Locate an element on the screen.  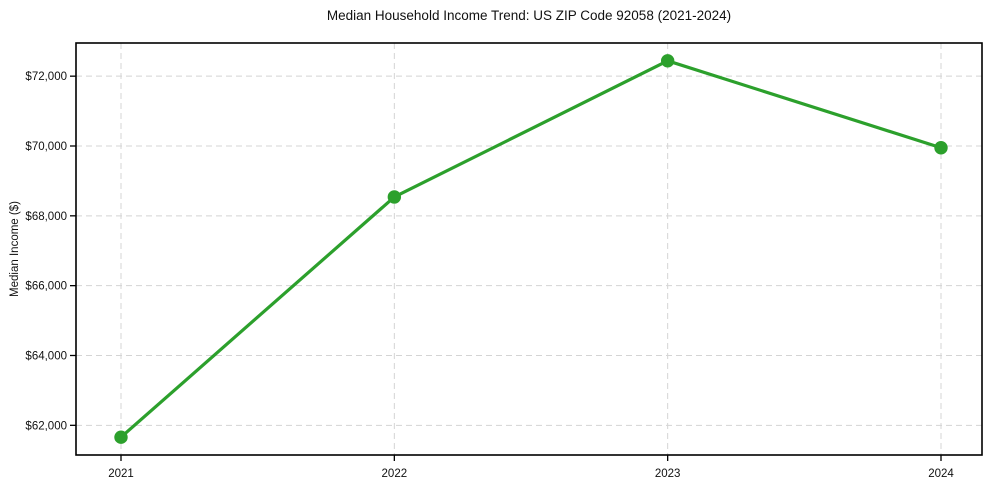
x-tick-label: 2024 is located at coordinates (941, 474).